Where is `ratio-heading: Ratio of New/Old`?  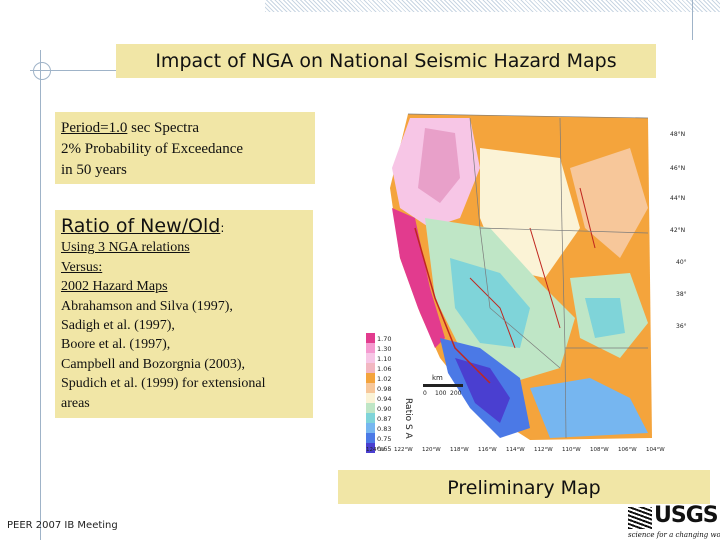 ratio-heading: Ratio of New/Old is located at coordinates (141, 226).